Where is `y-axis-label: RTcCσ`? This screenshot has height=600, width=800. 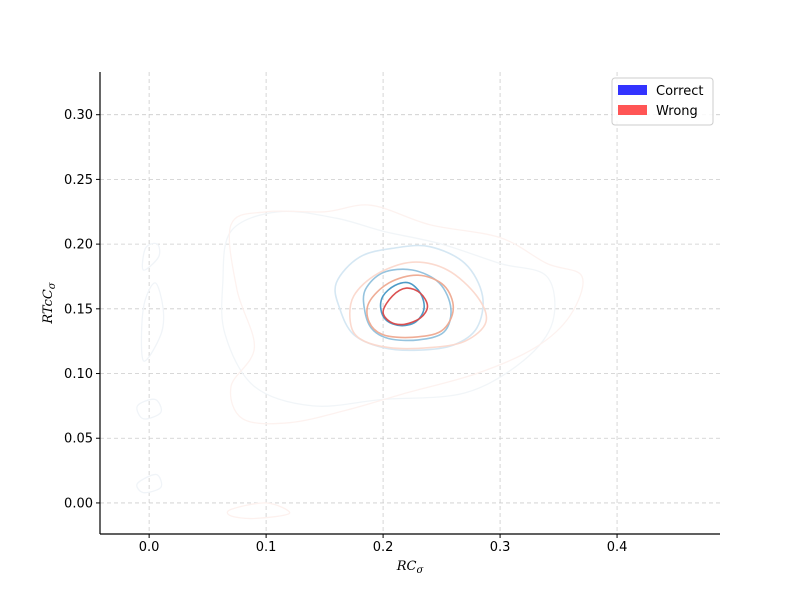
y-axis-label: RTcCσ is located at coordinates (49, 302).